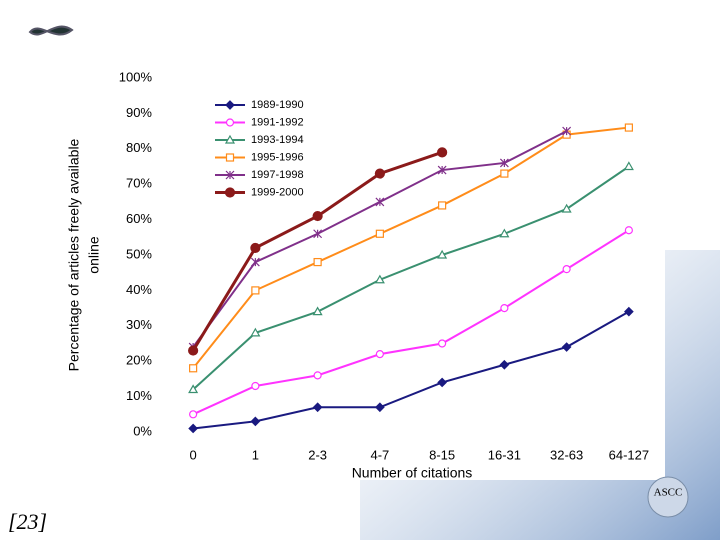 This screenshot has width=720, height=540. What do you see at coordinates (94, 255) in the screenshot?
I see `y-axis-title: online` at bounding box center [94, 255].